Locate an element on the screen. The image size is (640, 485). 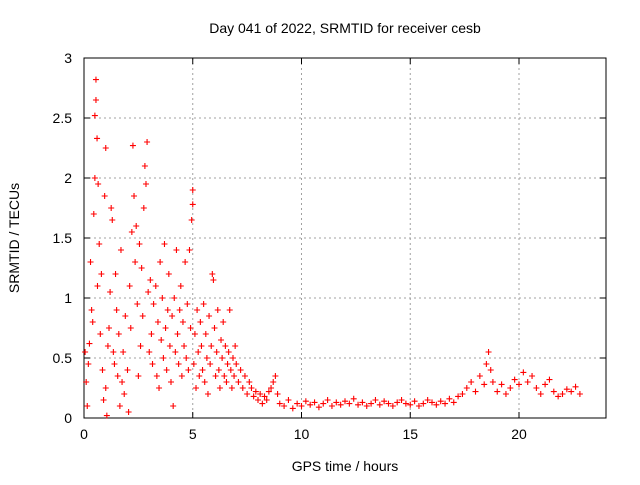
y-tick-label: 2.5 is located at coordinates (63, 118).